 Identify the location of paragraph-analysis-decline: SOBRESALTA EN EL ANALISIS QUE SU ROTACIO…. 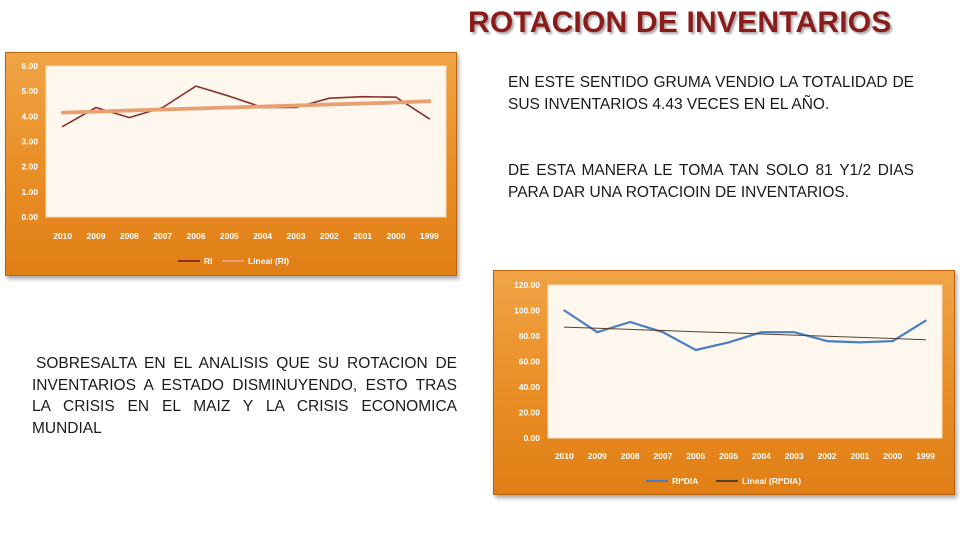
(244, 396).